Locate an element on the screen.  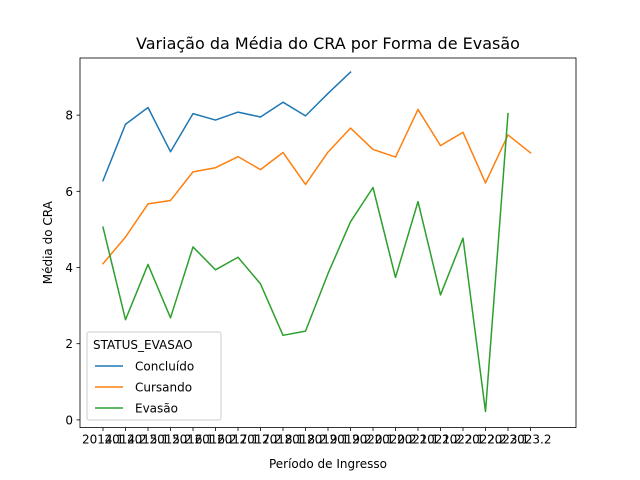
x-tick-label: 2015.1 is located at coordinates (148, 440).